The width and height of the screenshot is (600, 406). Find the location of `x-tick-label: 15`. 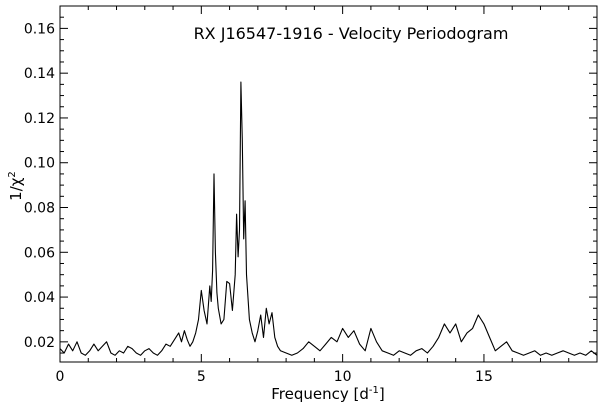

x-tick-label: 15 is located at coordinates (484, 377).